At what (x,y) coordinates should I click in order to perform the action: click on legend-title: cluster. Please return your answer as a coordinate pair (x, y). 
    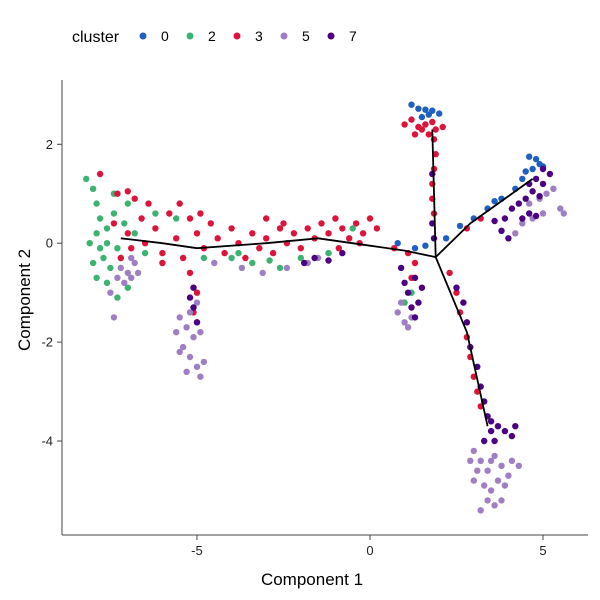
    Looking at the image, I should click on (96, 37).